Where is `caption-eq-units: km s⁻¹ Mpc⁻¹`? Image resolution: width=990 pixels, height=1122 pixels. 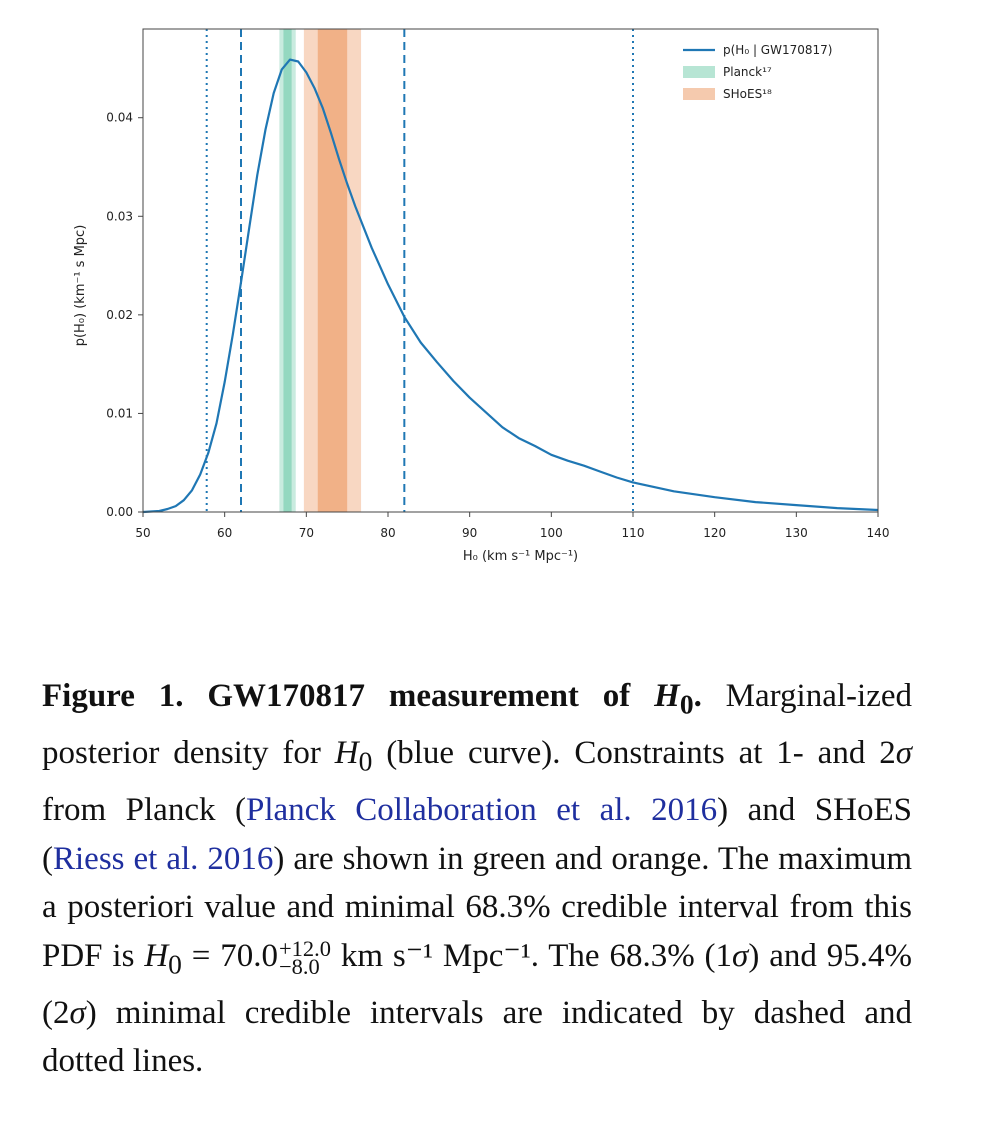
caption-eq-units: km s⁻¹ Mpc⁻¹ is located at coordinates (430, 955).